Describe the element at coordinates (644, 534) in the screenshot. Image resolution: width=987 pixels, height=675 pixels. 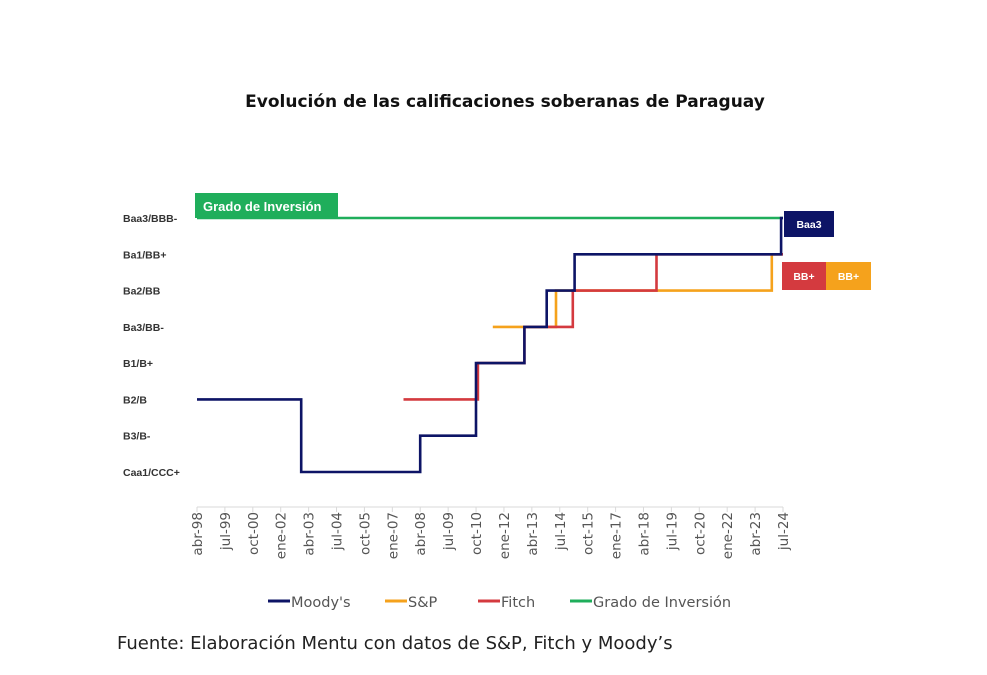
I see `x-tick-label: abr-18` at that location.